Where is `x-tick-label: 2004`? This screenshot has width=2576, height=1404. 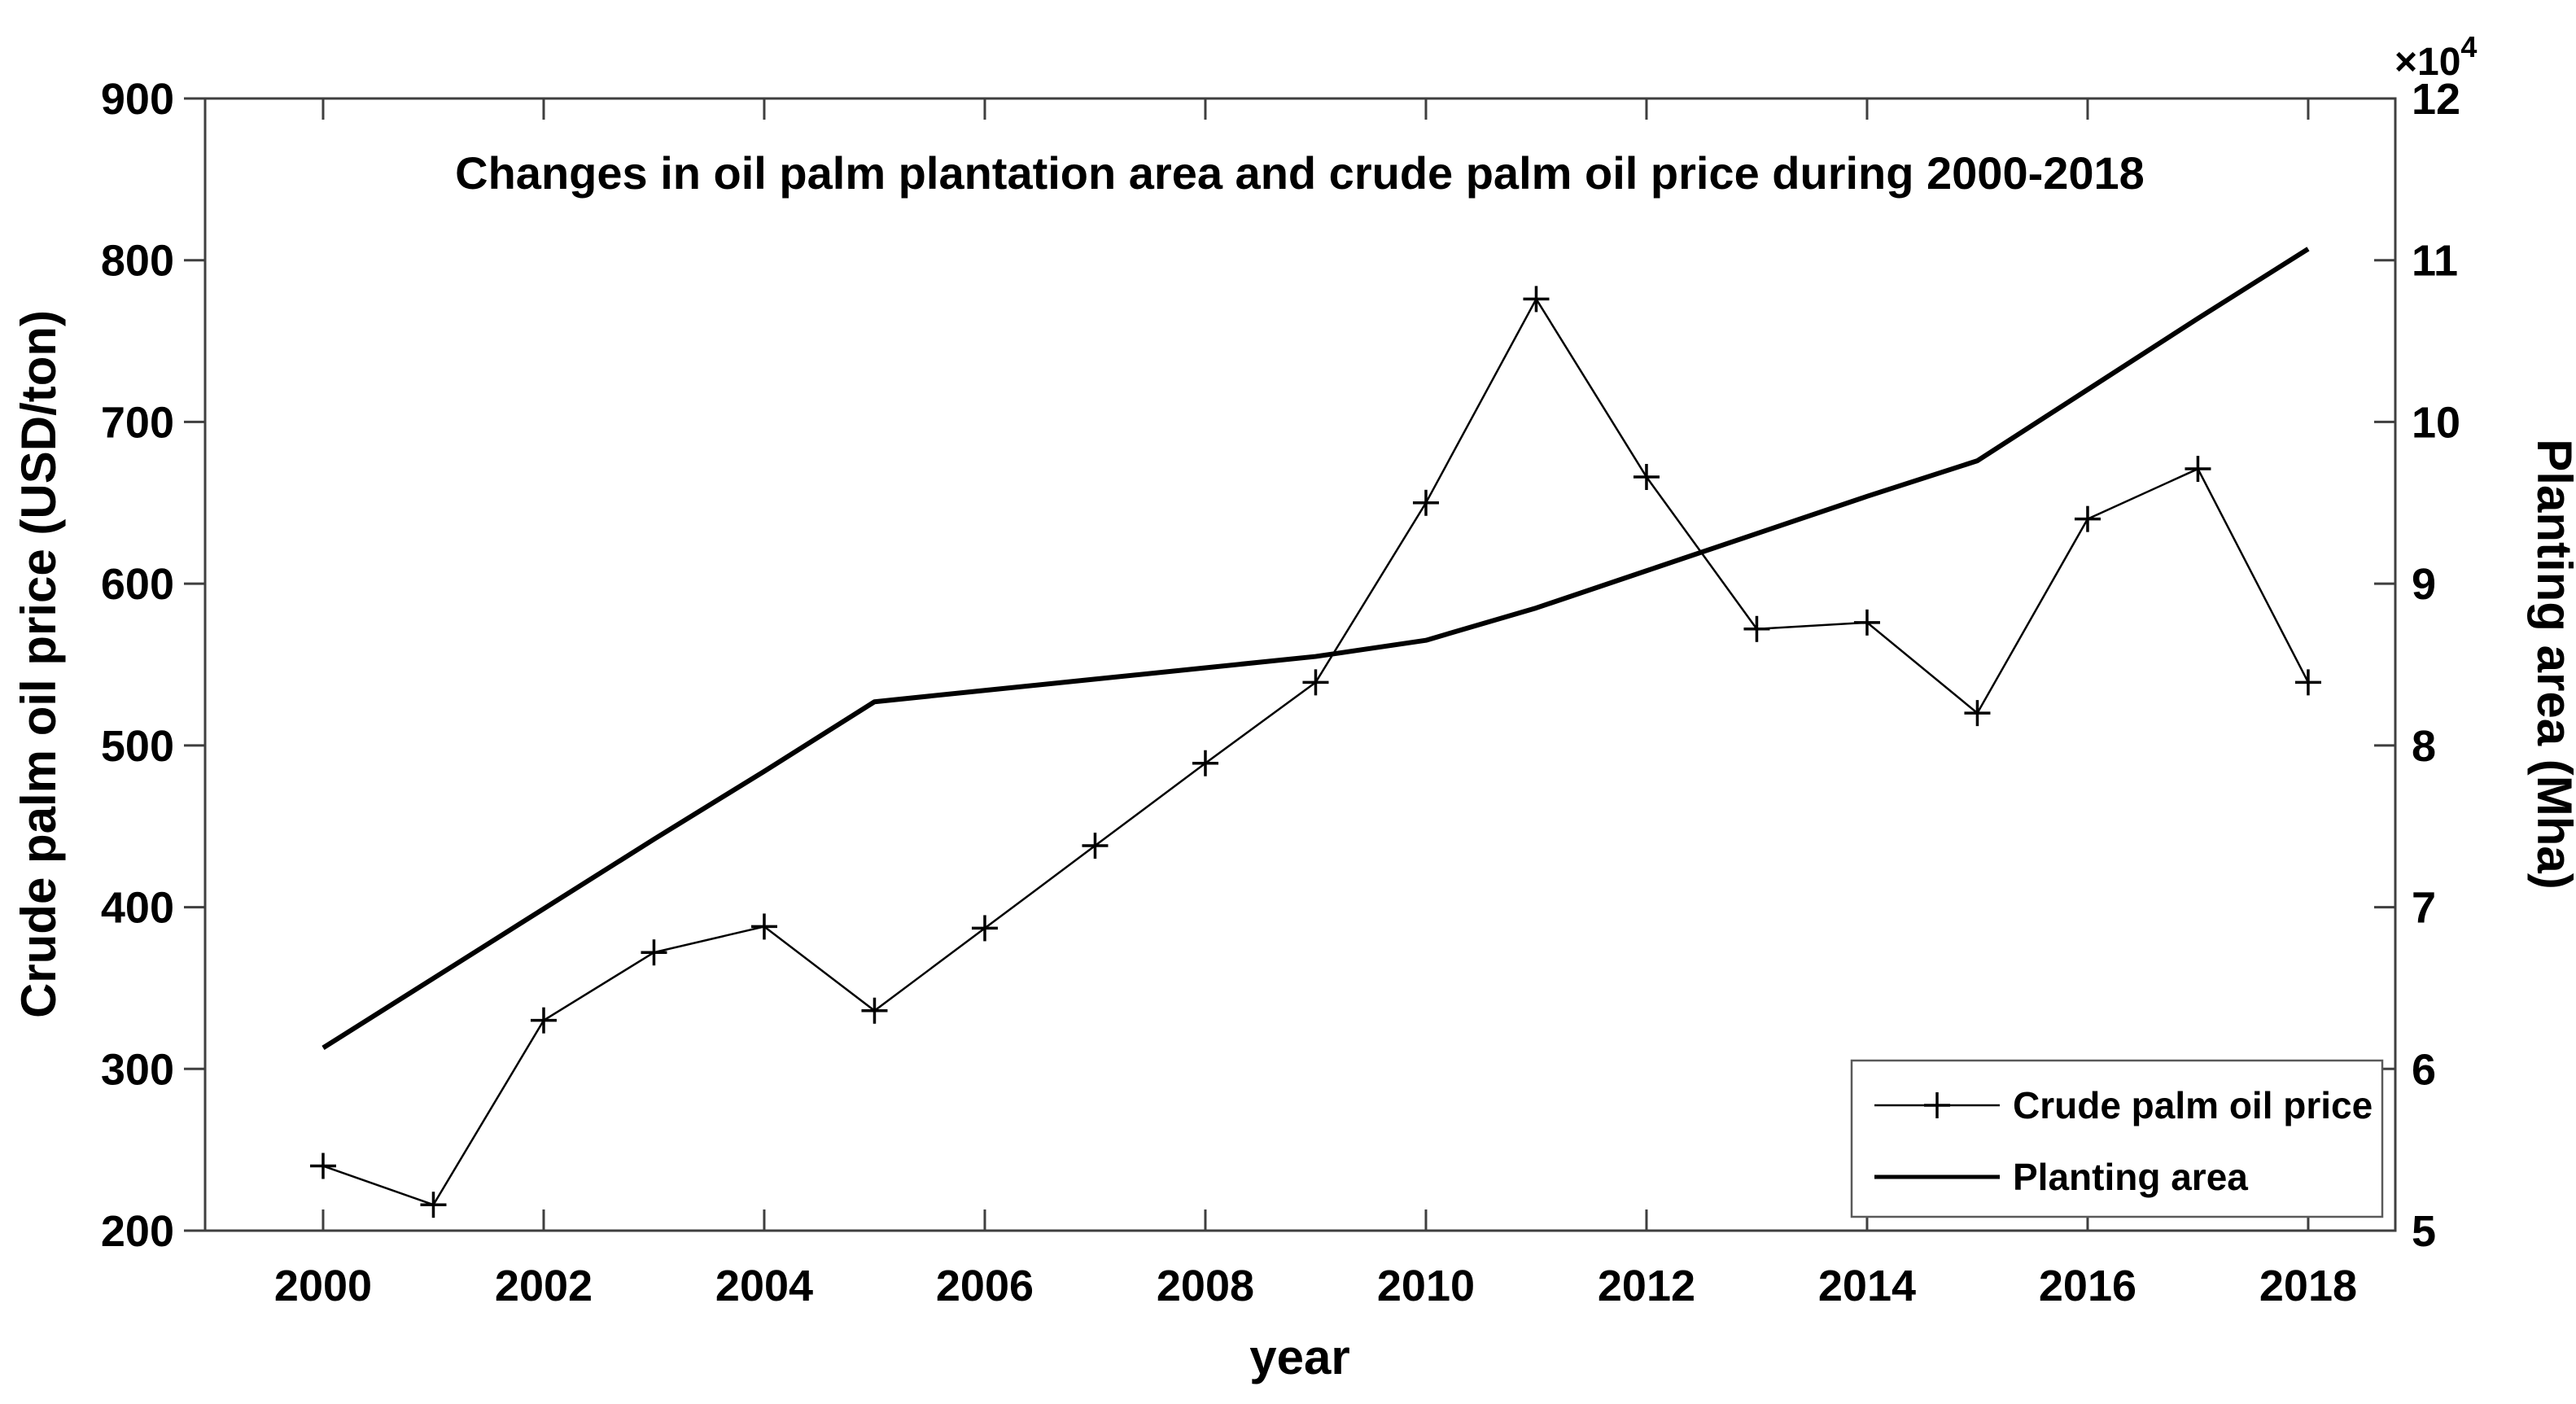 x-tick-label: 2004 is located at coordinates (764, 1286).